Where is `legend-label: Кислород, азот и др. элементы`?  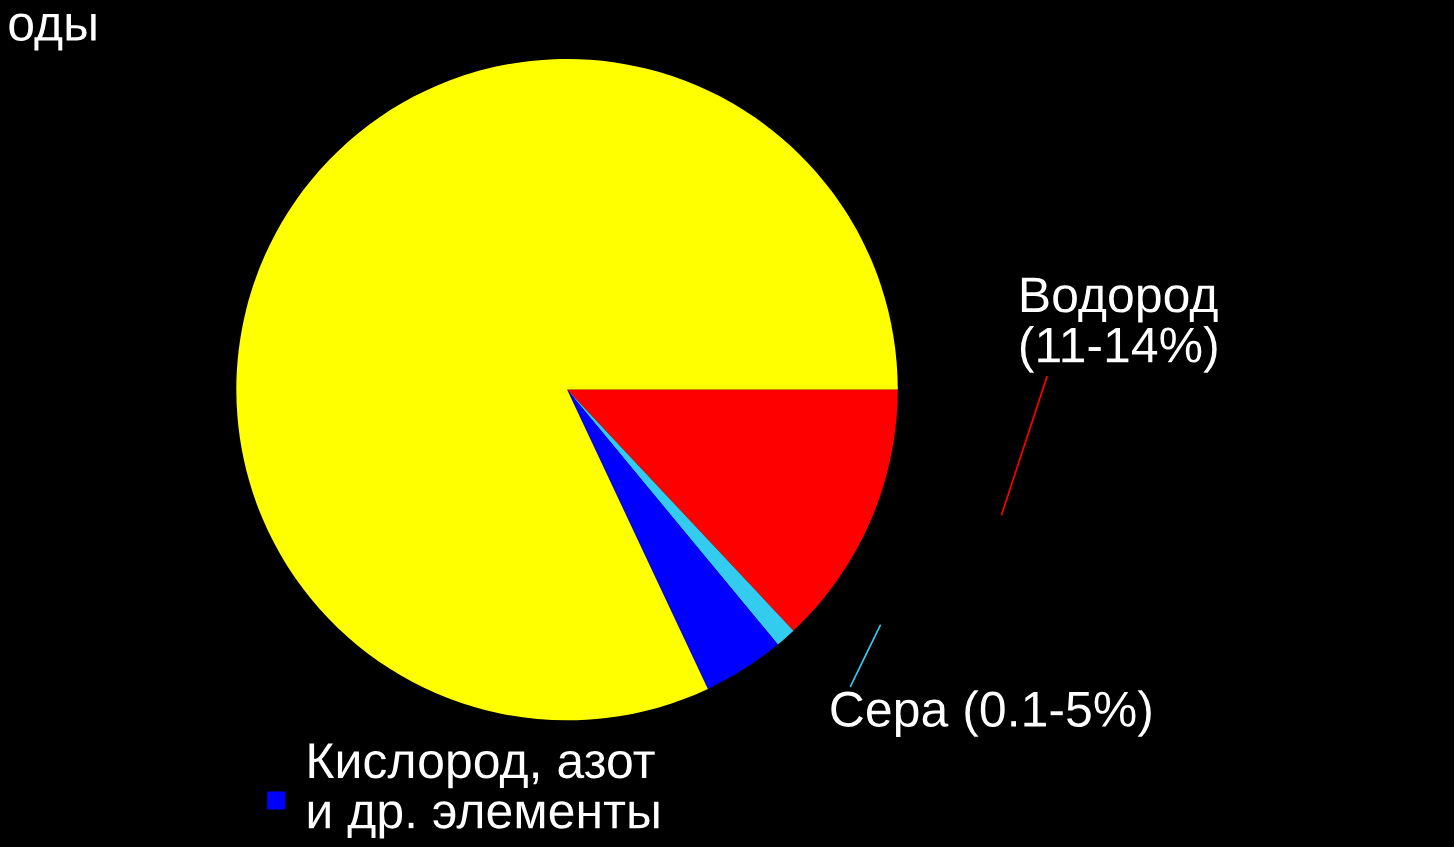 legend-label: Кислород, азот и др. элементы is located at coordinates (483, 791).